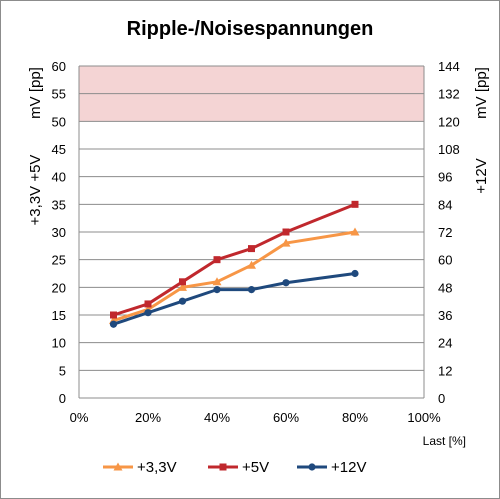 The height and width of the screenshot is (499, 500). What do you see at coordinates (449, 94) in the screenshot?
I see `right-y-tick-label: 132` at bounding box center [449, 94].